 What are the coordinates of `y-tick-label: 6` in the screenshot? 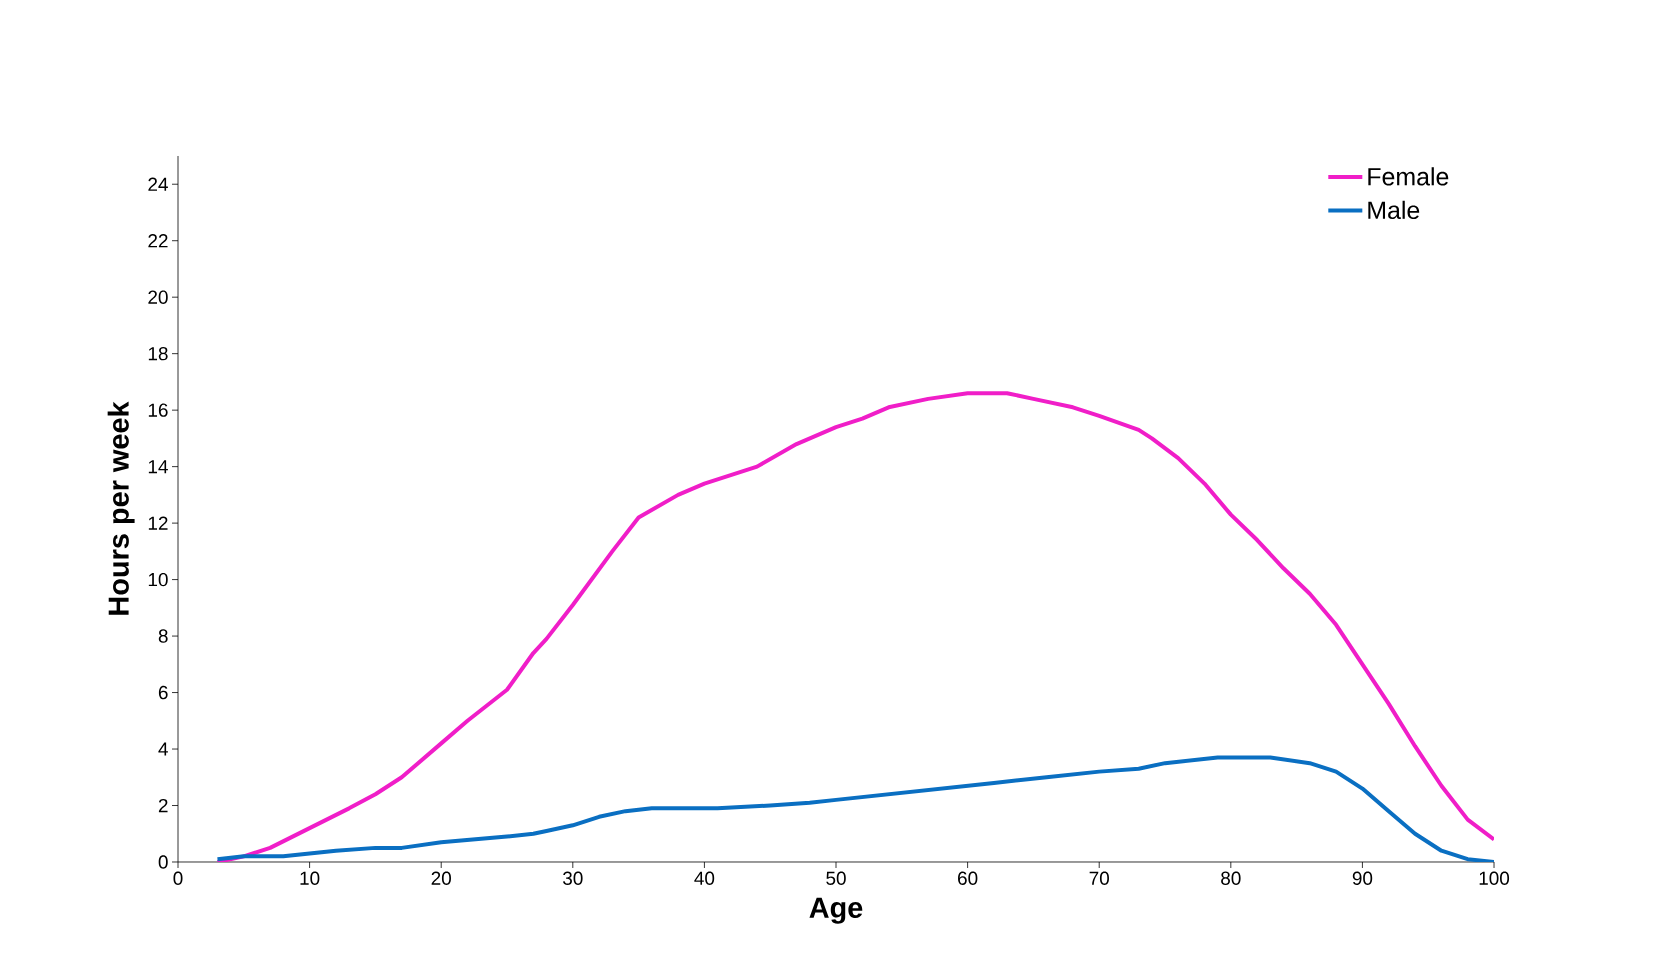 It's located at (163, 692).